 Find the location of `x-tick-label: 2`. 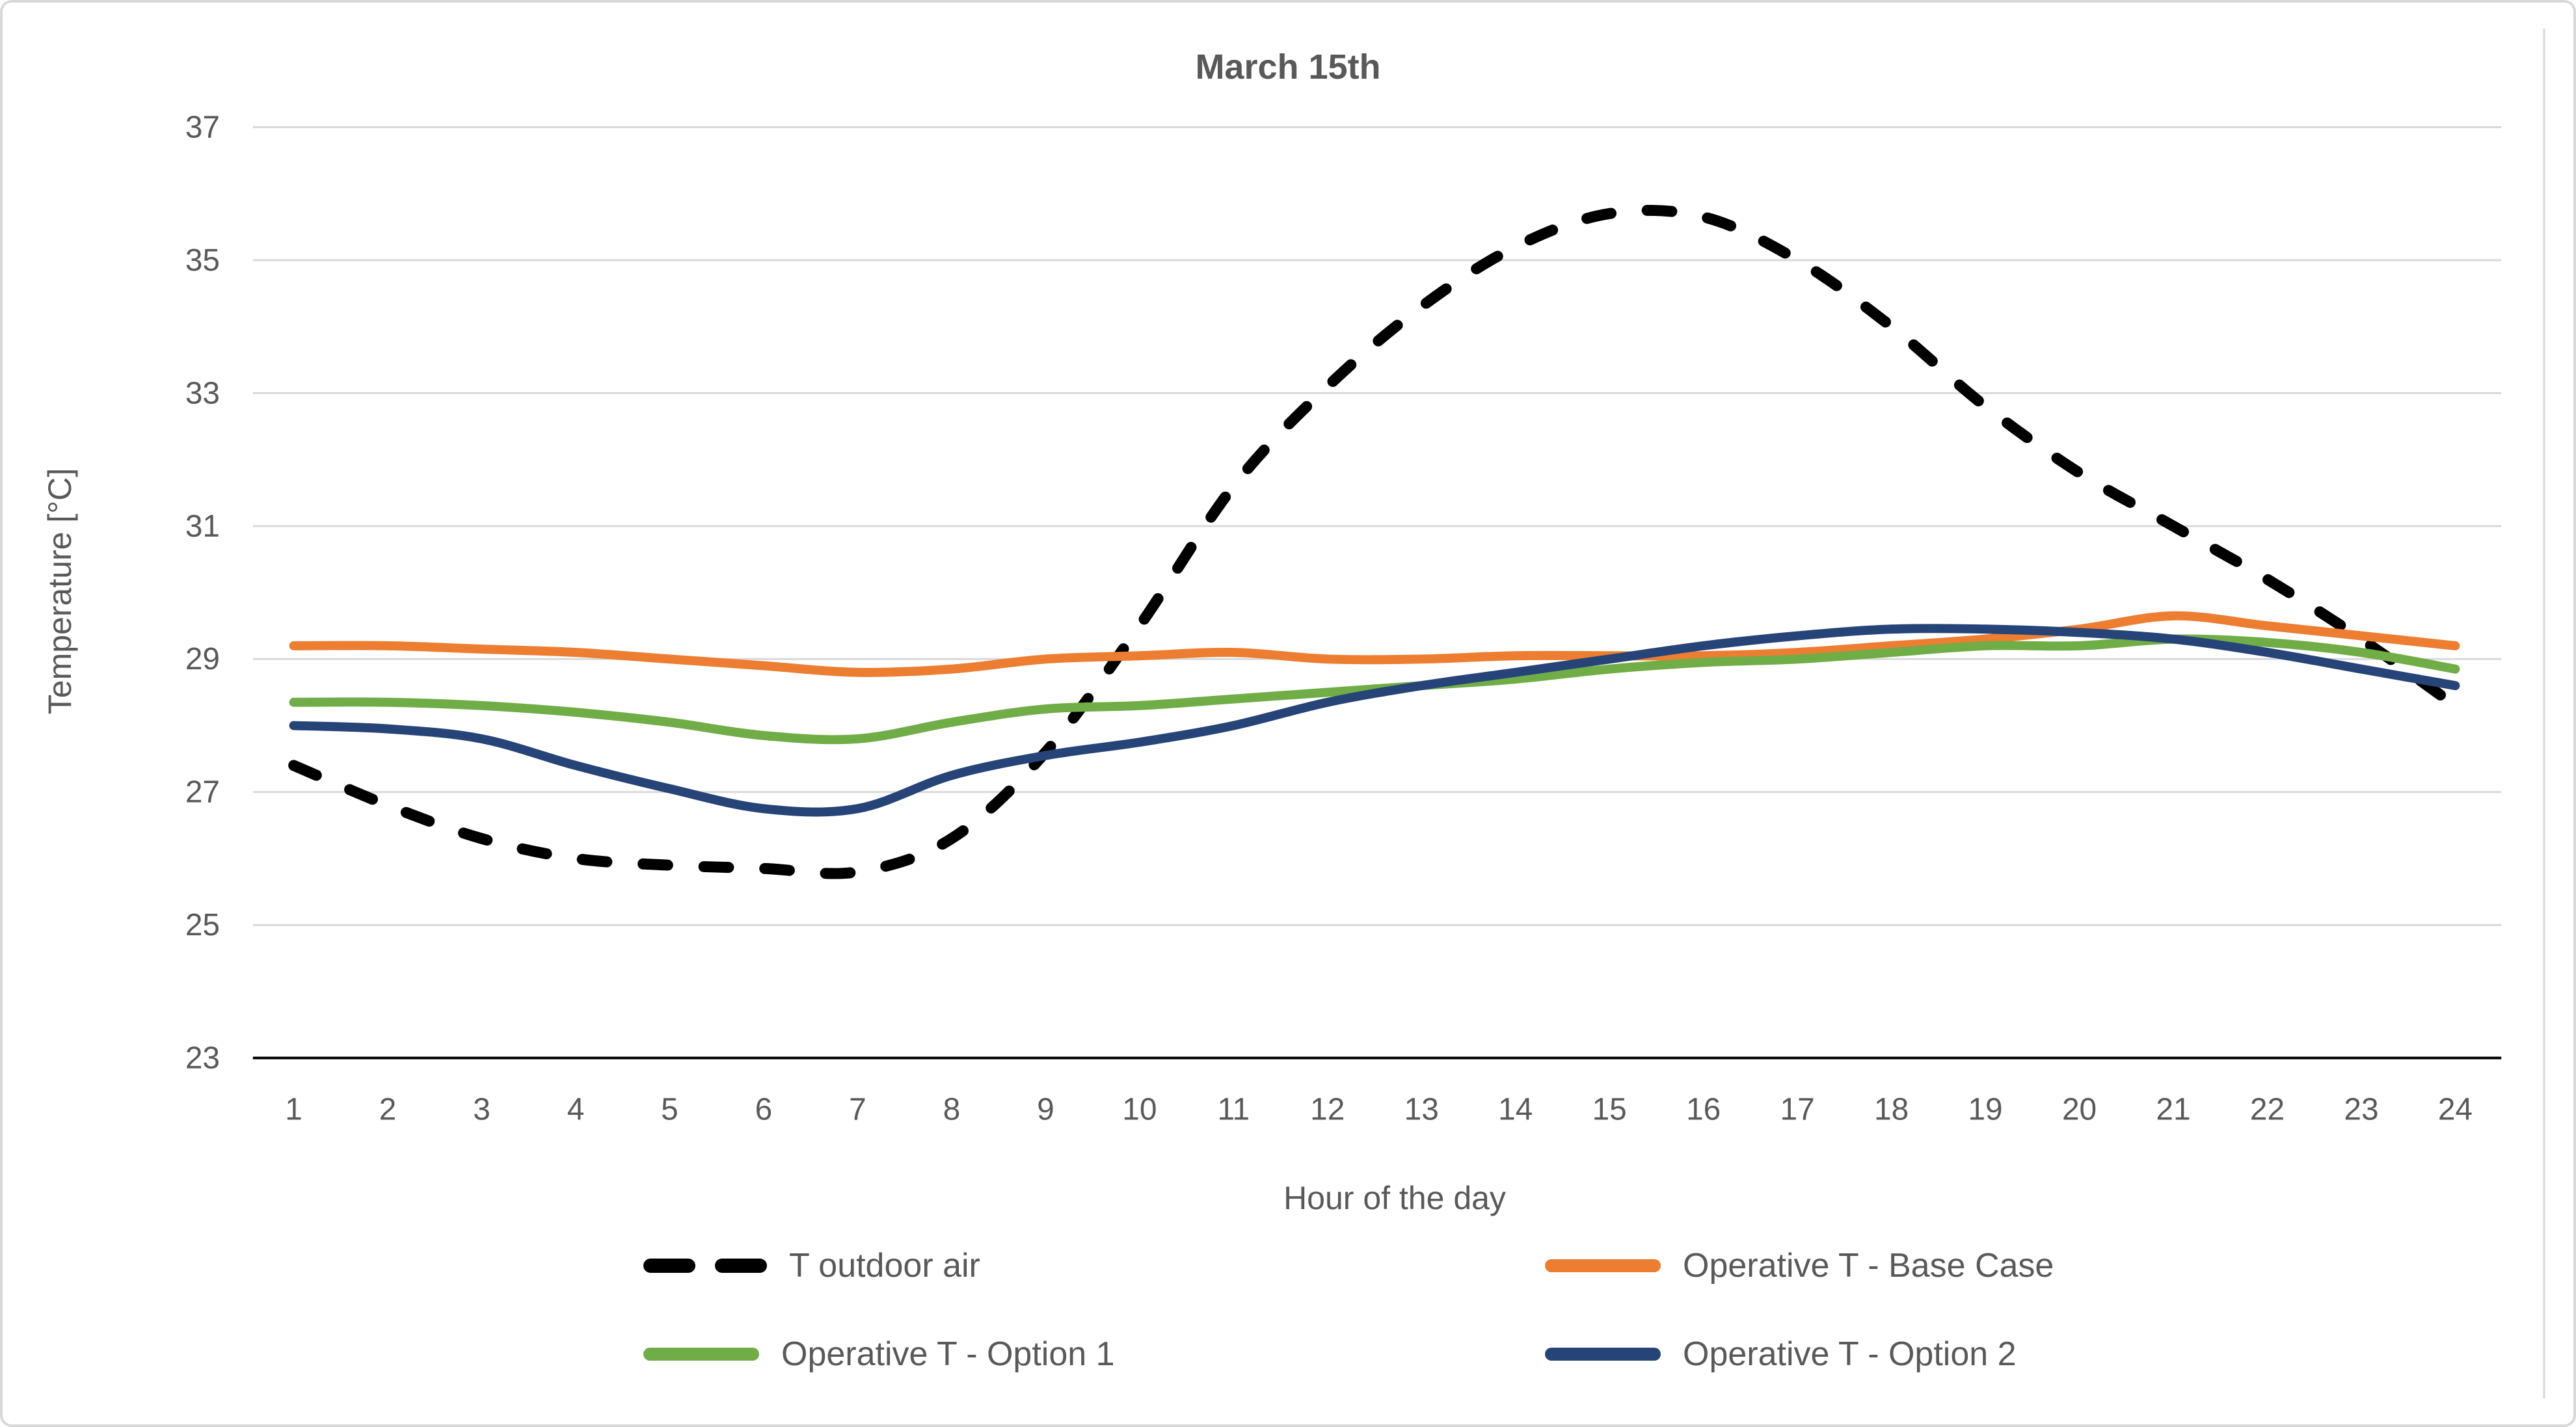

x-tick-label: 2 is located at coordinates (388, 1110).